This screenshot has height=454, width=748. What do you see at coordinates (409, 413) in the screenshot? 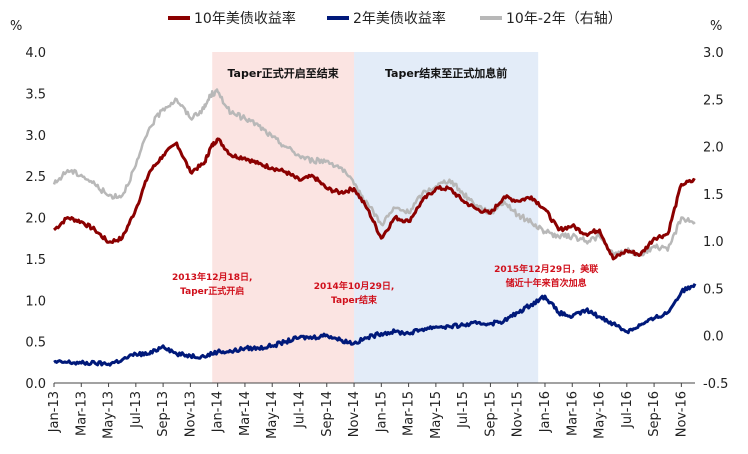
I see `x-tick-label: Mar-15` at bounding box center [409, 413].